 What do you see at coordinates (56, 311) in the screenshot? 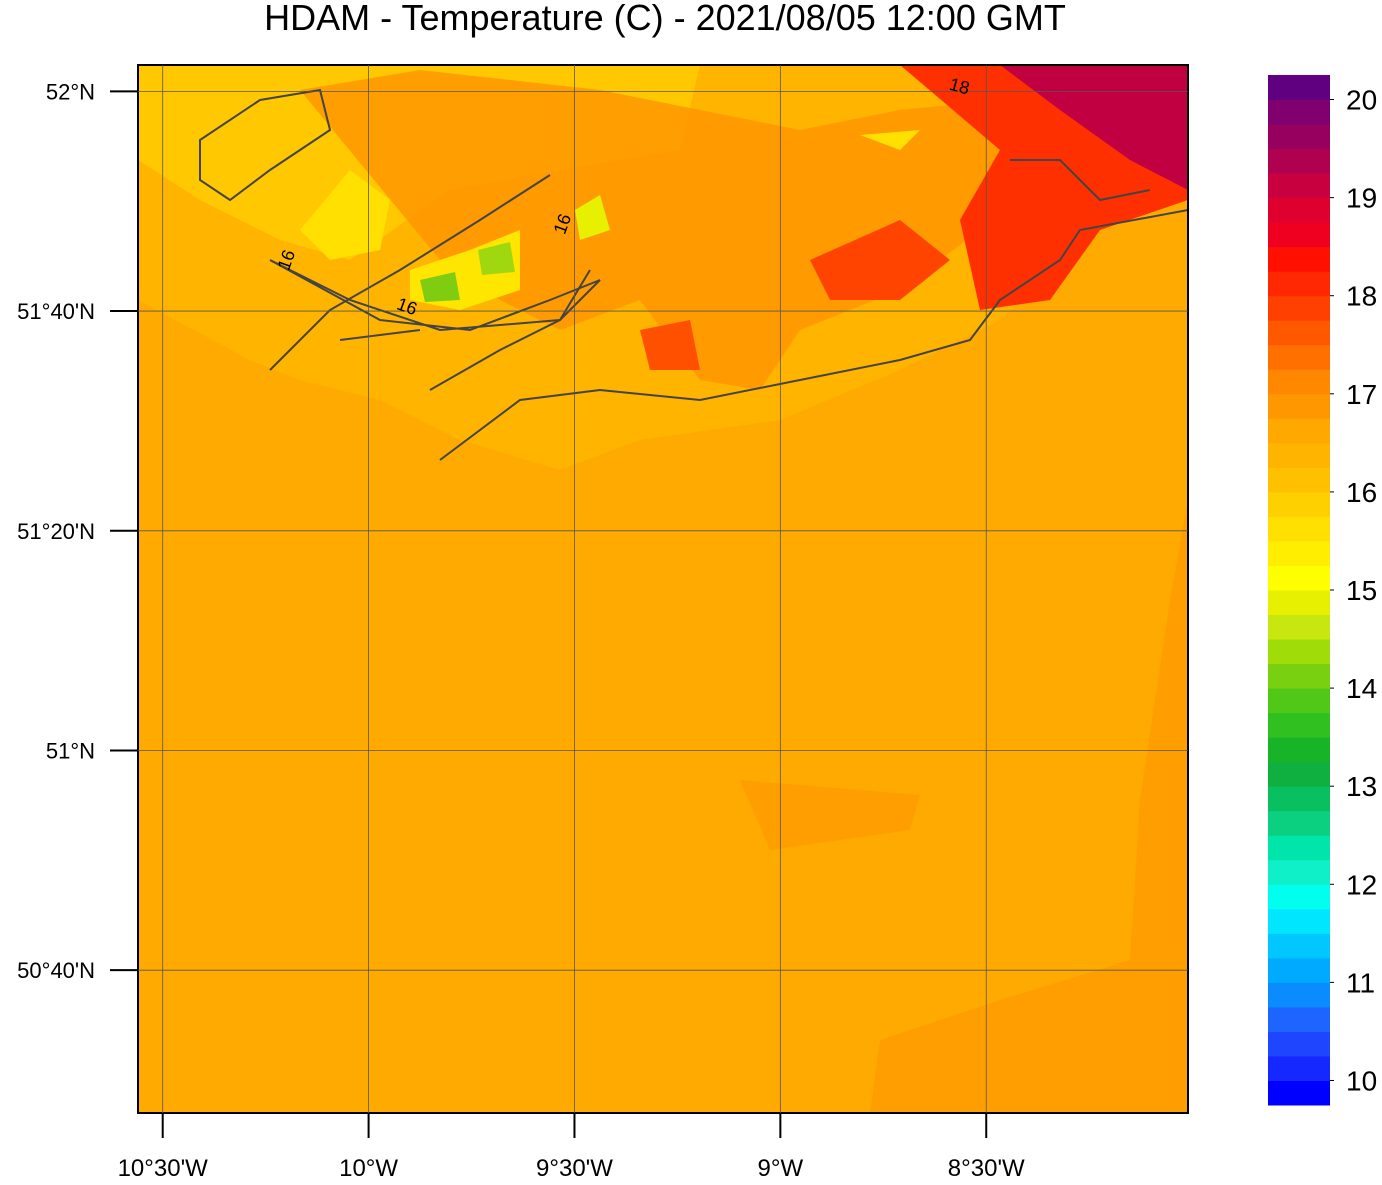
I see `y-tick-label: 51°40'N` at bounding box center [56, 311].